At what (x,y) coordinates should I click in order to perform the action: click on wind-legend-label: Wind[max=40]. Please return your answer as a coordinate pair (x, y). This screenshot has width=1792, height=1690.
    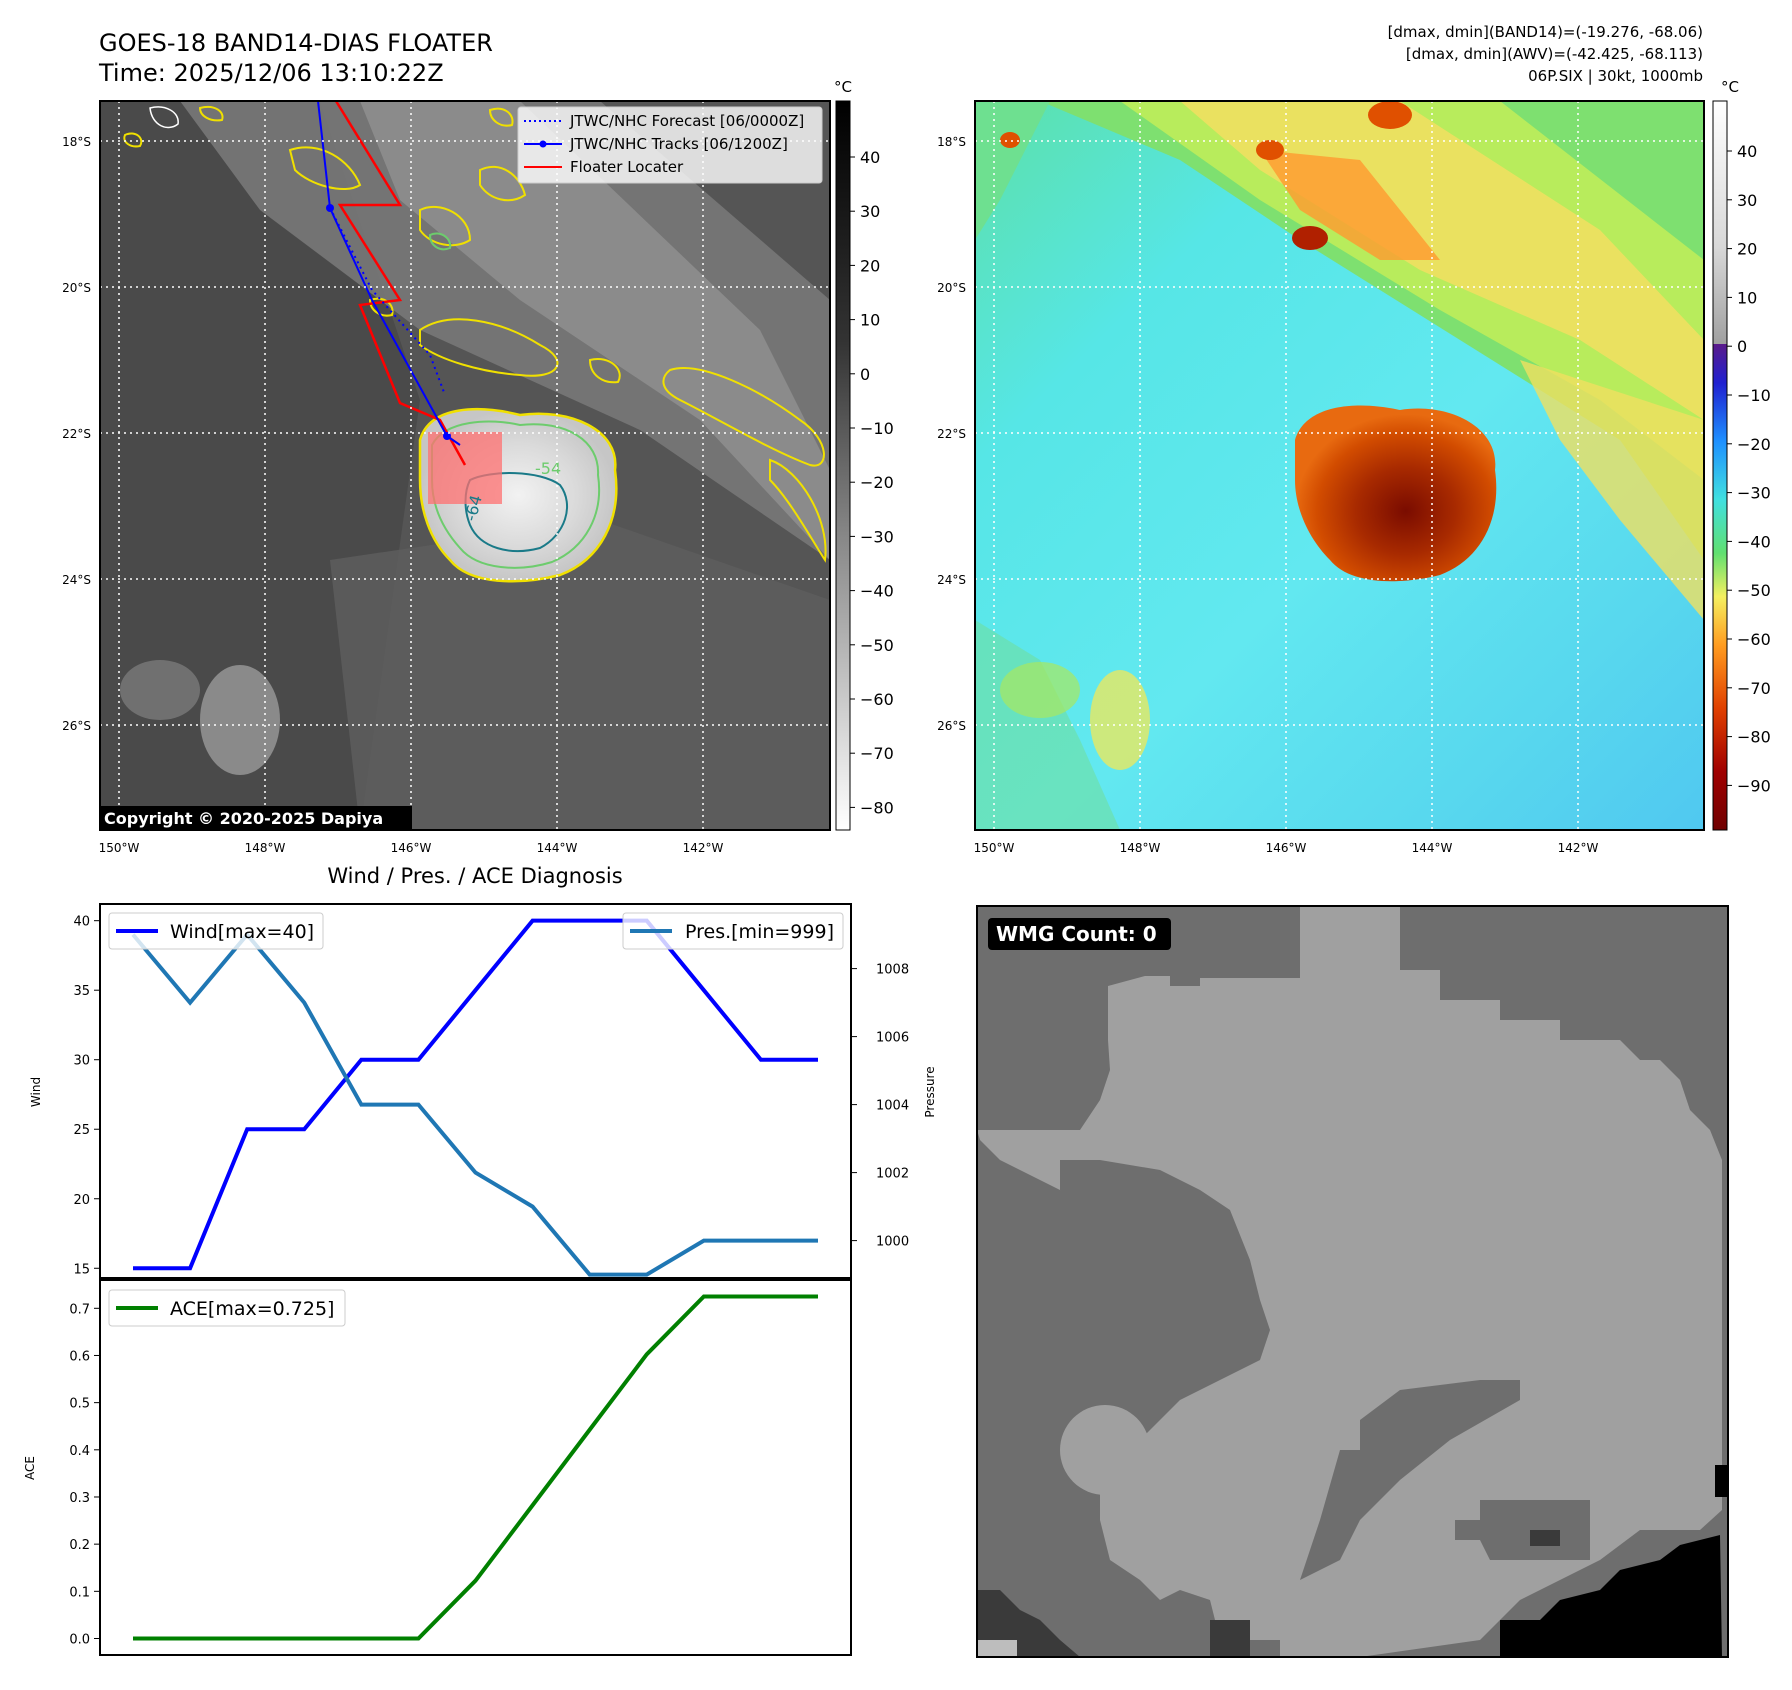
    Looking at the image, I should click on (242, 932).